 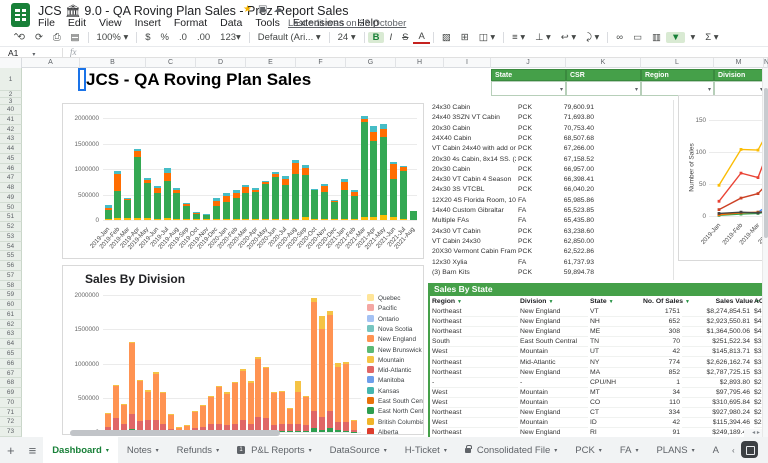 I want to click on add-sheet-icon: +, so click(x=11, y=450).